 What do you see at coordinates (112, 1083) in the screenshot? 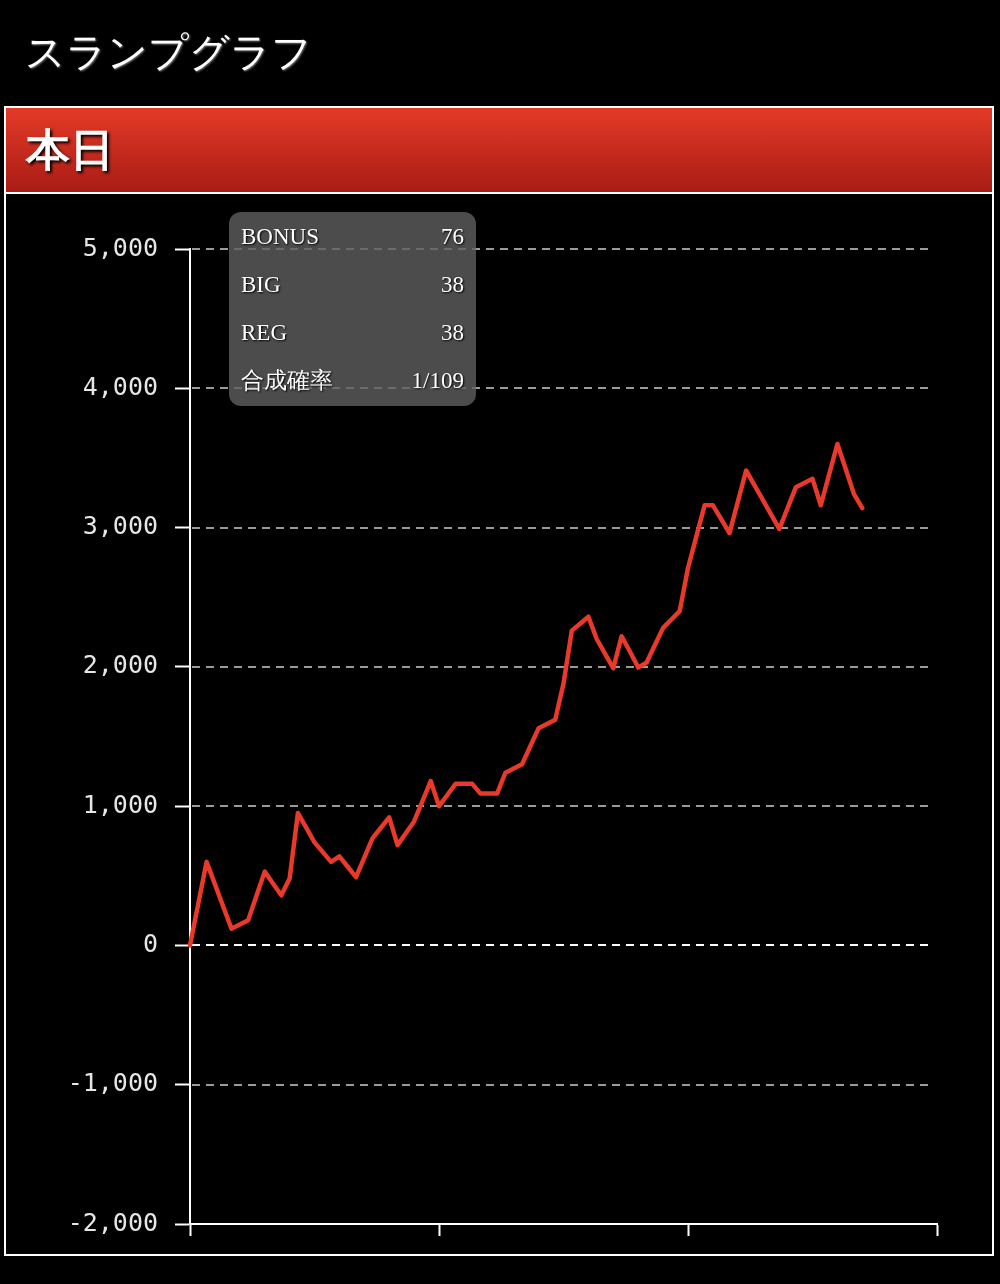
I see `y-tick-label: -1,000` at bounding box center [112, 1083].